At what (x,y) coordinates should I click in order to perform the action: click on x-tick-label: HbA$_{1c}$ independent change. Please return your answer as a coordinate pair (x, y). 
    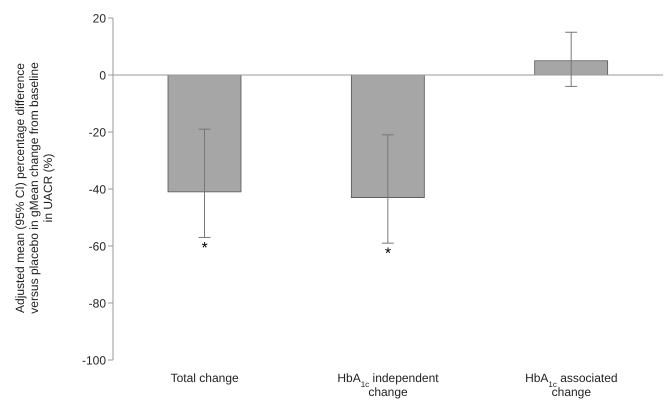
    Looking at the image, I should click on (388, 385).